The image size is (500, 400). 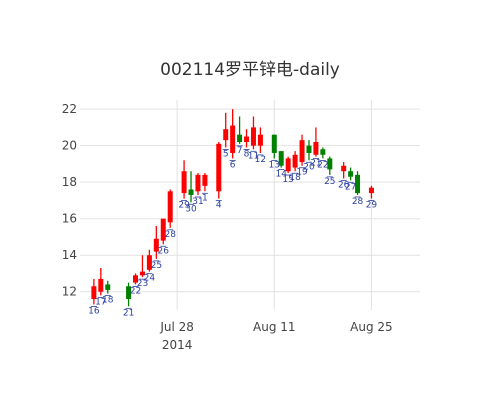 I want to click on data-label: 17, so click(x=100, y=302).